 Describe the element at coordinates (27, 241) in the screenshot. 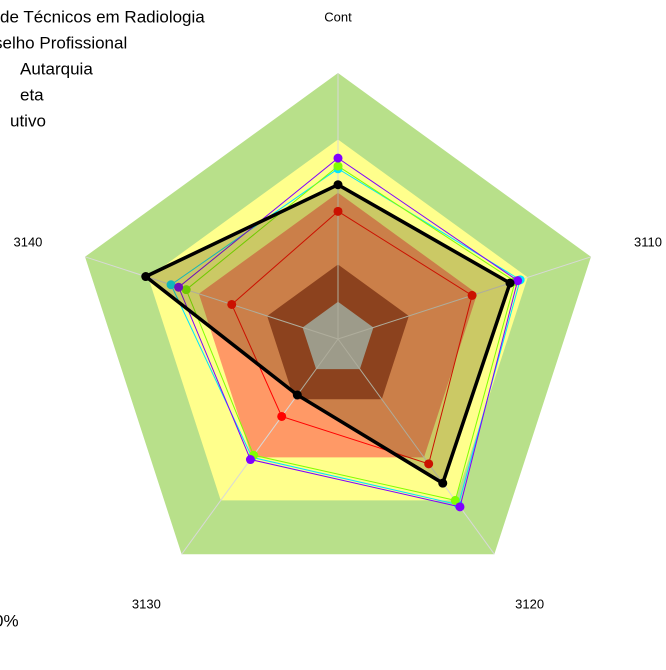

I see `axis-label: 3140` at that location.